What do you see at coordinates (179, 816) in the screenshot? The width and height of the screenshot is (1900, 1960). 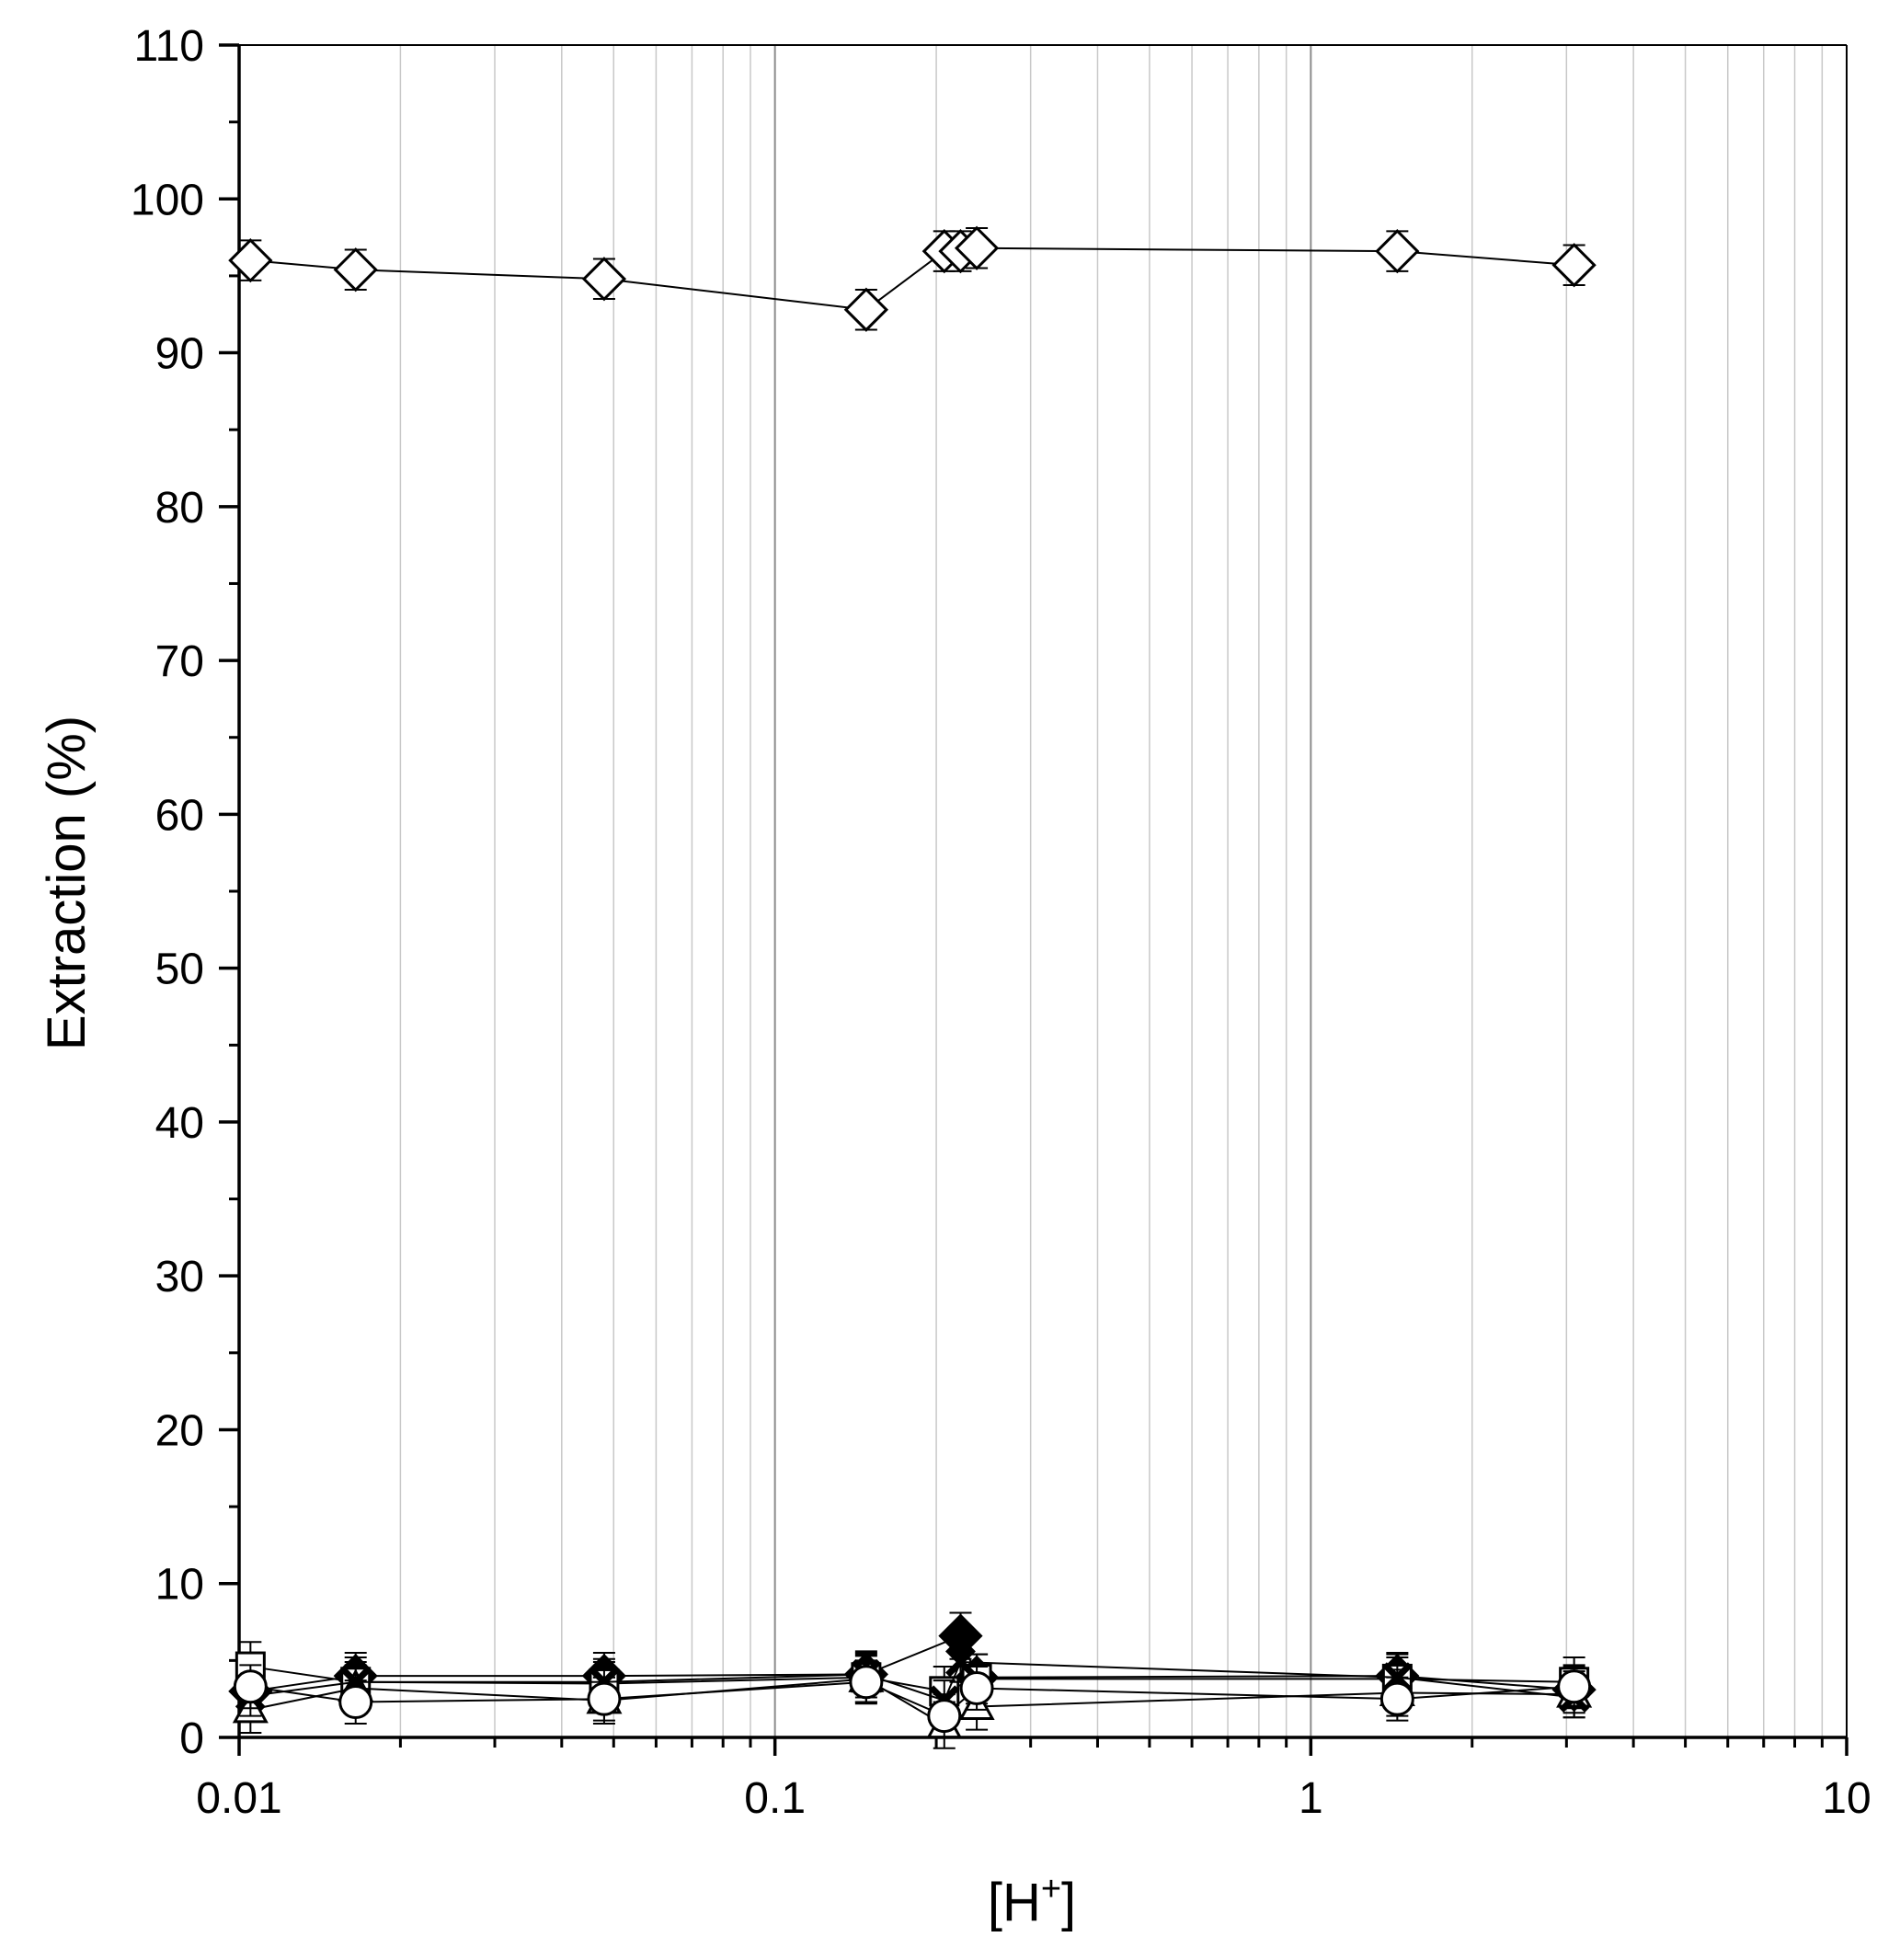 I see `y-tick-label: 60` at bounding box center [179, 816].